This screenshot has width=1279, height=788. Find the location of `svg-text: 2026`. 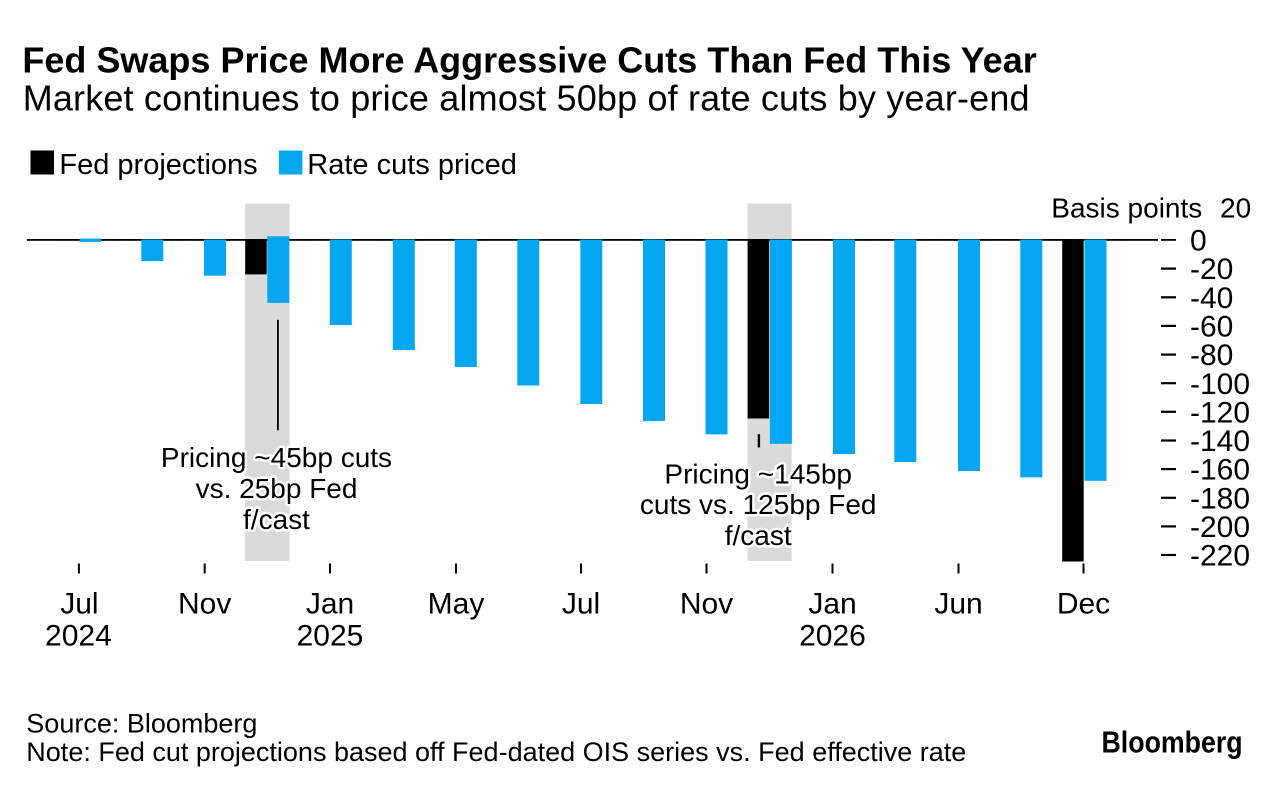

svg-text: 2026 is located at coordinates (832, 635).